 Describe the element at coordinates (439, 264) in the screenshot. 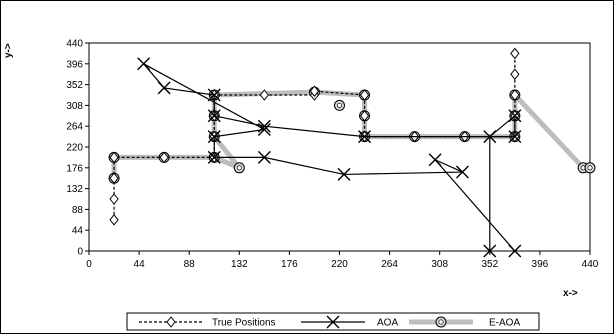

I see `x-tick-label: 308` at that location.